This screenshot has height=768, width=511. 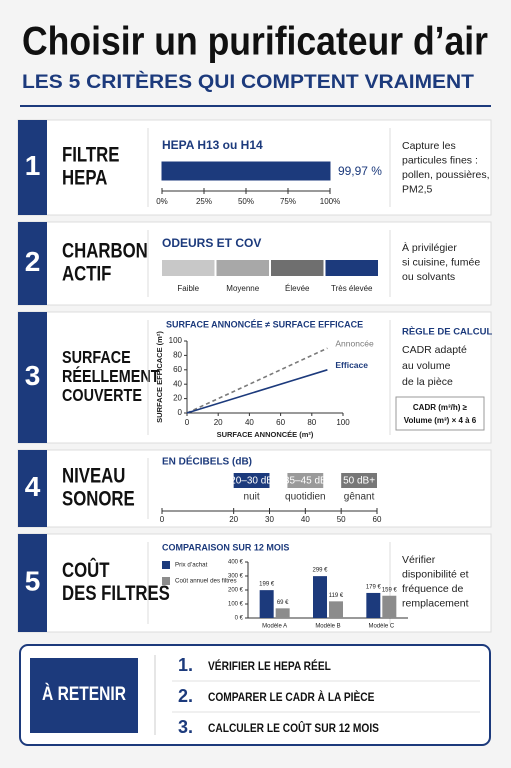 What do you see at coordinates (177, 383) in the screenshot?
I see `y-tick-label: 40` at bounding box center [177, 383].